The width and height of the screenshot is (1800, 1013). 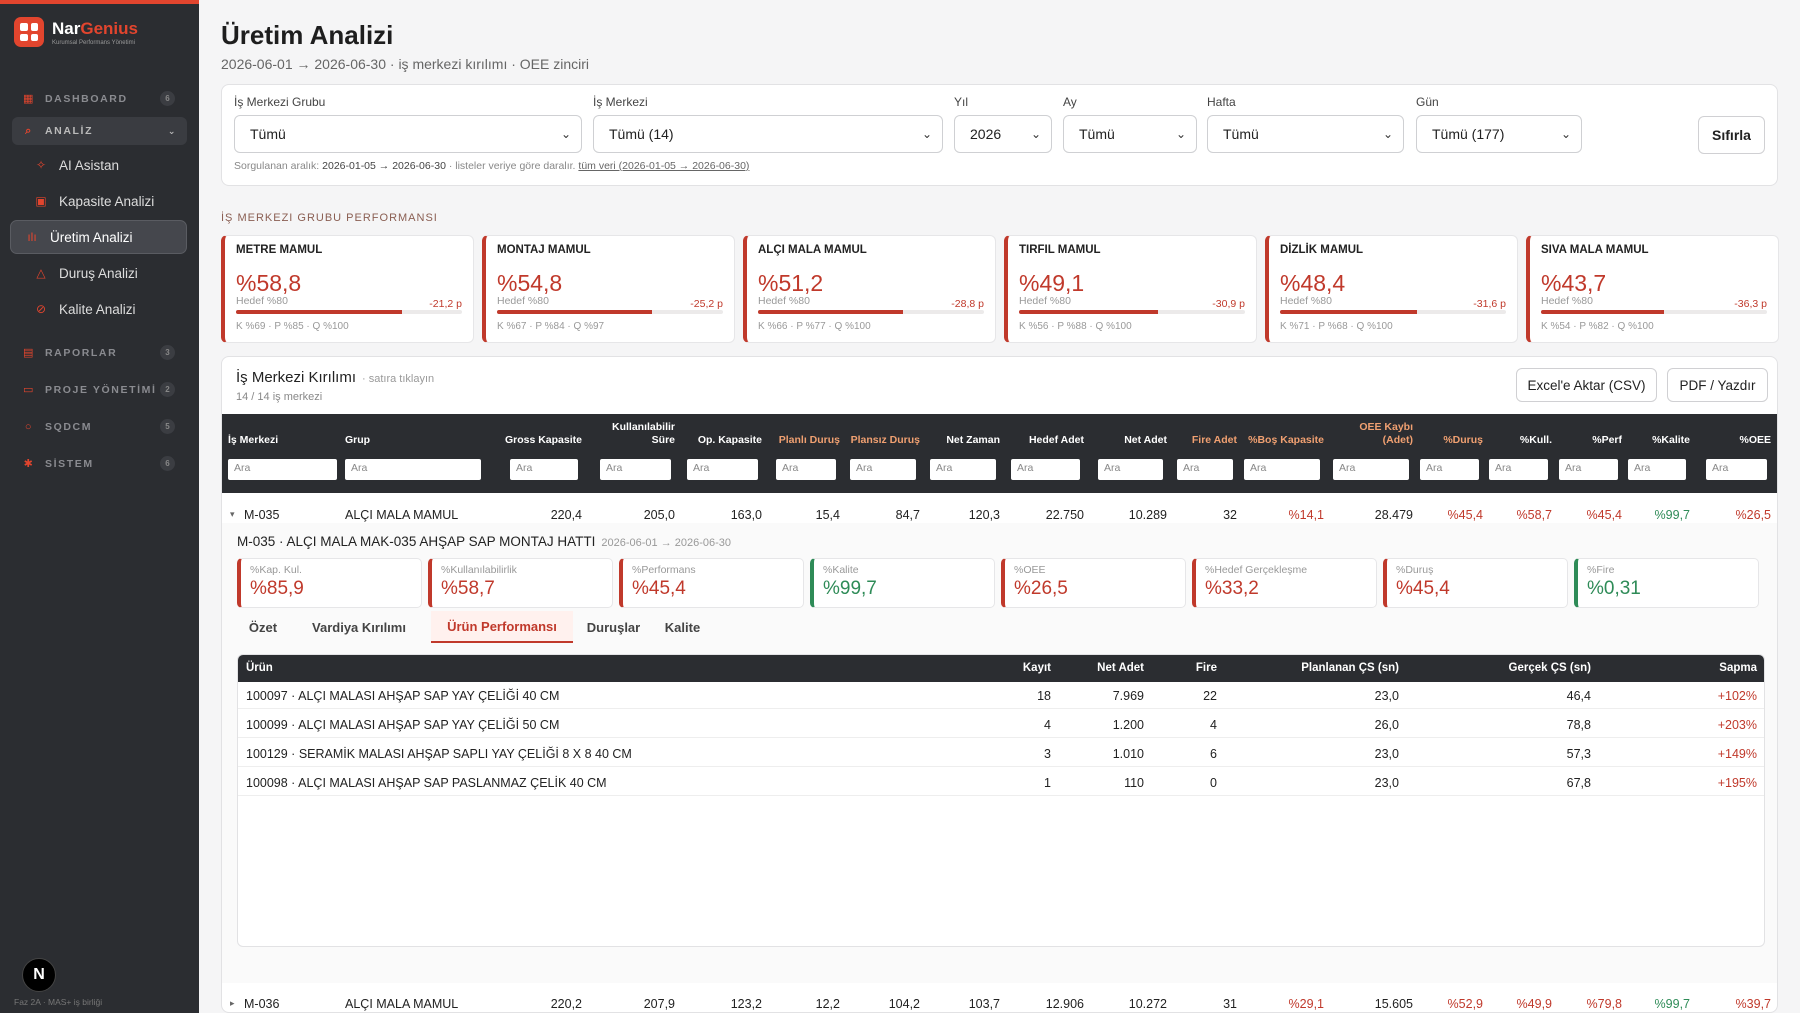 What do you see at coordinates (1386, 433) in the screenshot?
I see `column-header: OEE Kaybı (Adet)` at bounding box center [1386, 433].